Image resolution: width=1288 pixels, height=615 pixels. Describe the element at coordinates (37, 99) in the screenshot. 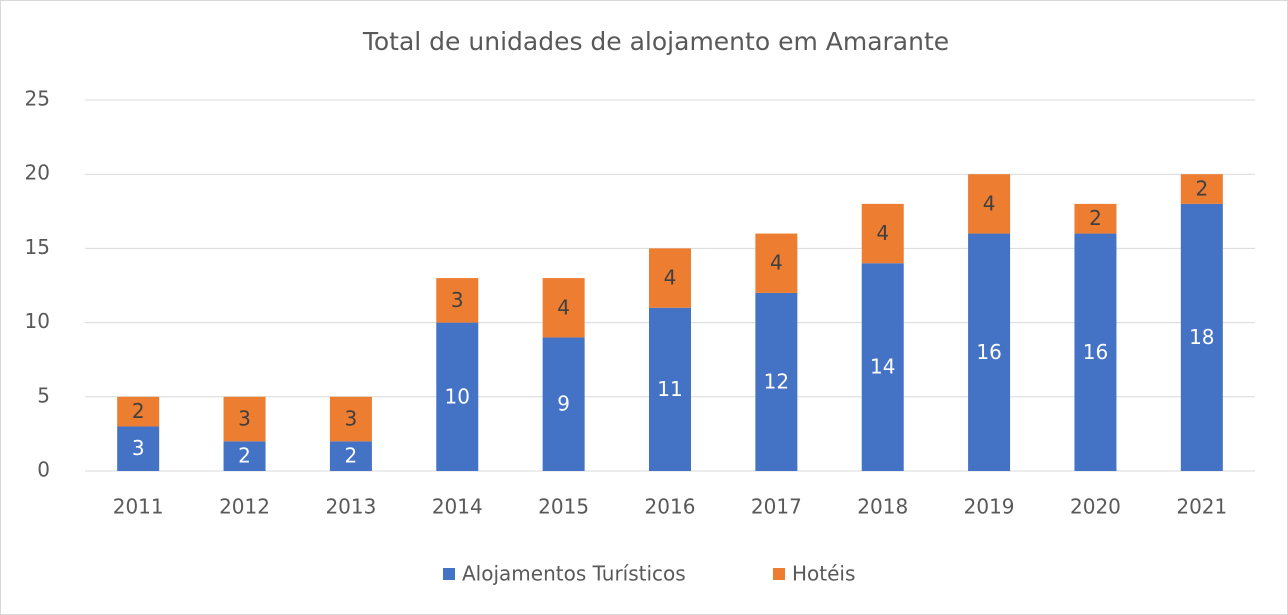

I see `y-tick-label: 25` at that location.